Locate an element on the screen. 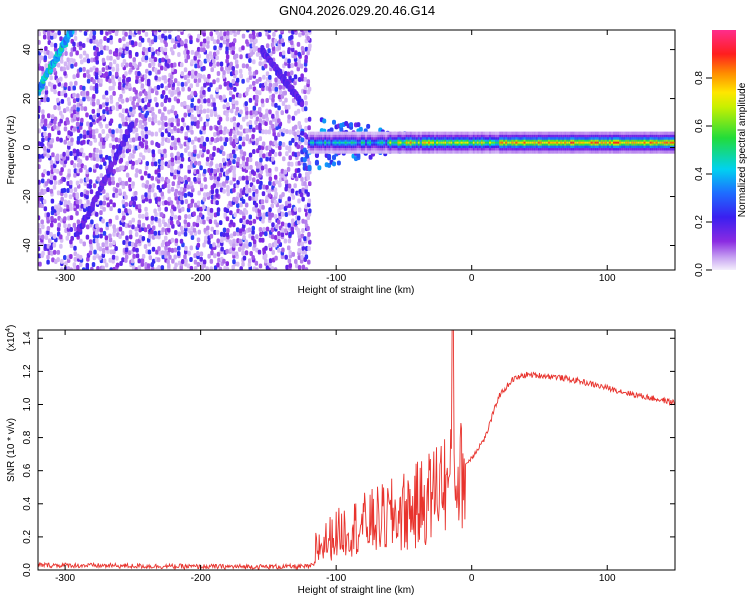 Image resolution: width=750 pixels, height=600 pixels. x-tick-label: -100 is located at coordinates (336, 278).